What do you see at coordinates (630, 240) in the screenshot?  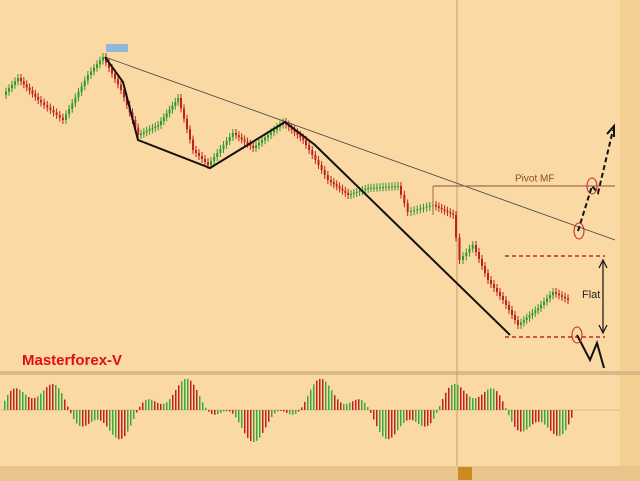 I see `price-axis` at bounding box center [630, 240].